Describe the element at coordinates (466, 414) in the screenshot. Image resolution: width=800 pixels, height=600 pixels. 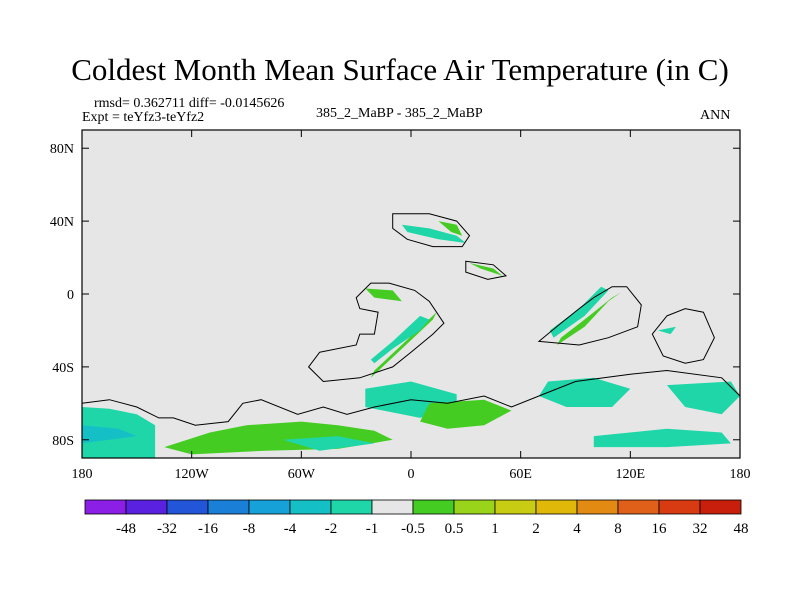
I see `region-south-atlantic-green` at that location.